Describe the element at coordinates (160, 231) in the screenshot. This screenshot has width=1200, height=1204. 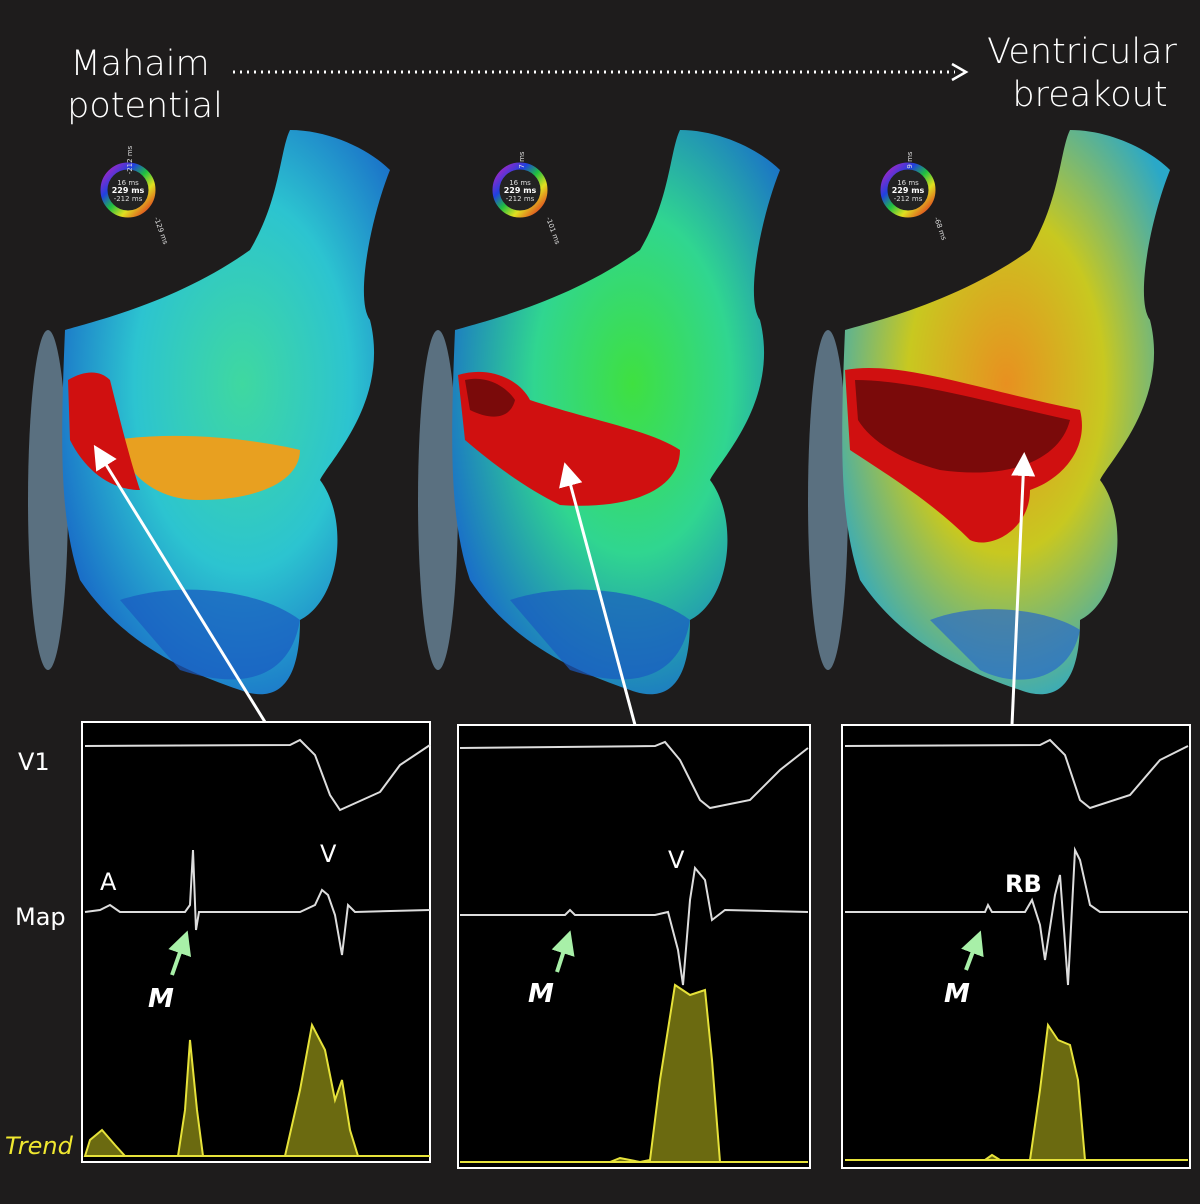
I see `wheel-label: -129 ms` at that location.